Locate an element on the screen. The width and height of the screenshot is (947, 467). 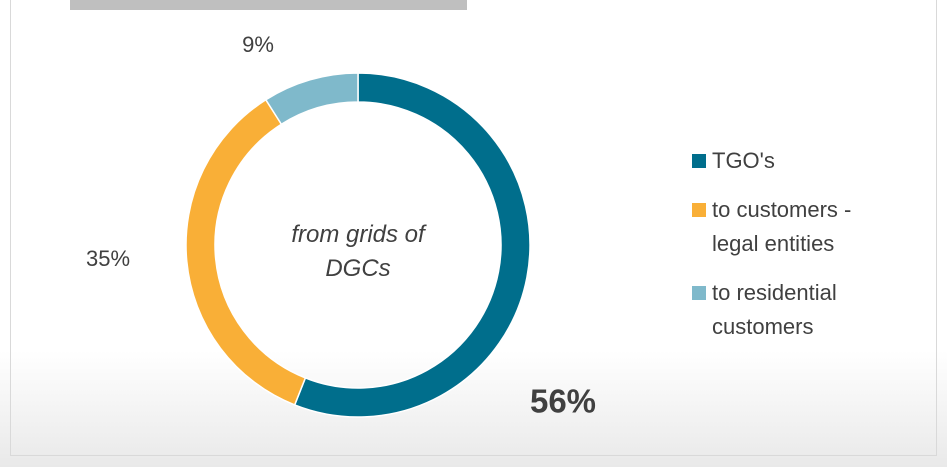
data-label: 56% is located at coordinates (563, 401).